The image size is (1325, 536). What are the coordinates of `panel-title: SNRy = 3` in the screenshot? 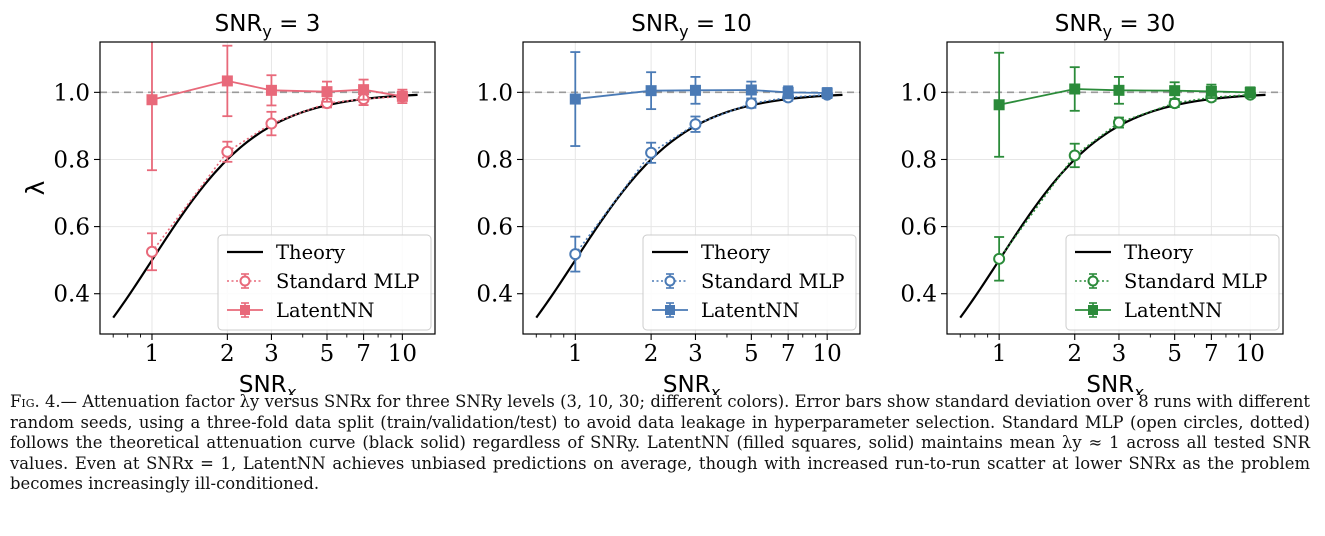 It's located at (268, 26).